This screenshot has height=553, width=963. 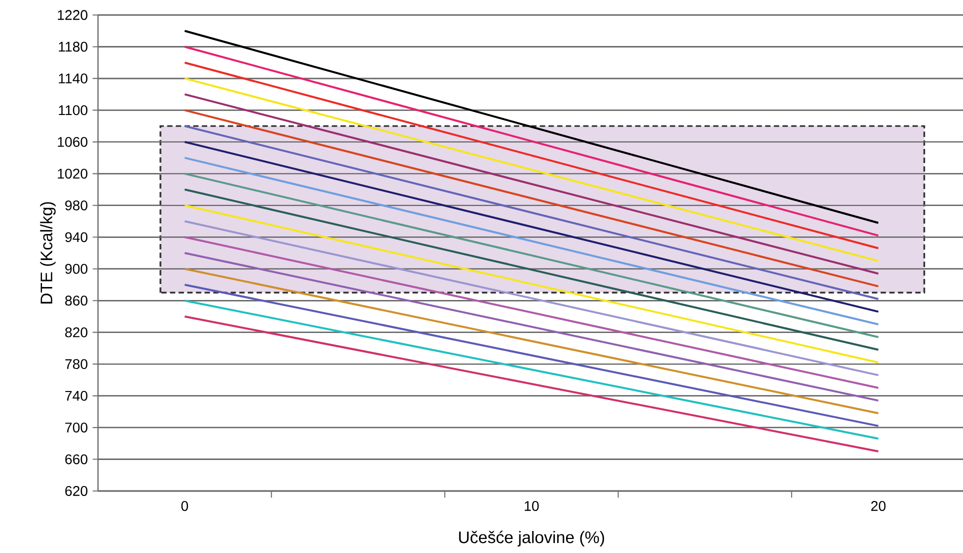 I want to click on y-tick-label: 1020, so click(x=73, y=173).